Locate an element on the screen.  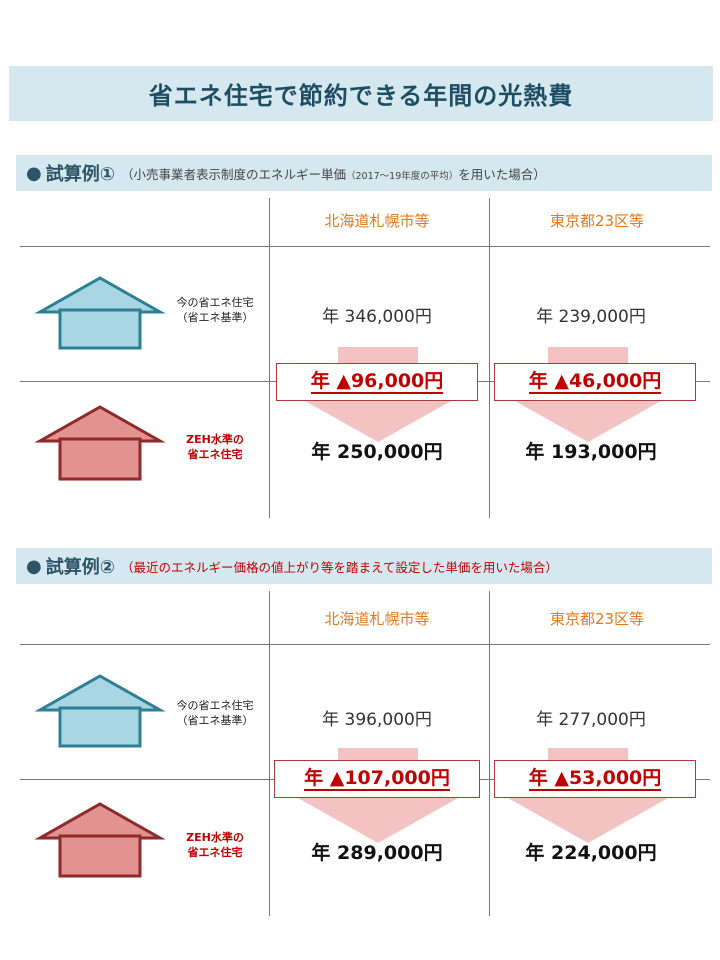
zeh-cost-tokyo: 年 224,000円 is located at coordinates (591, 853).